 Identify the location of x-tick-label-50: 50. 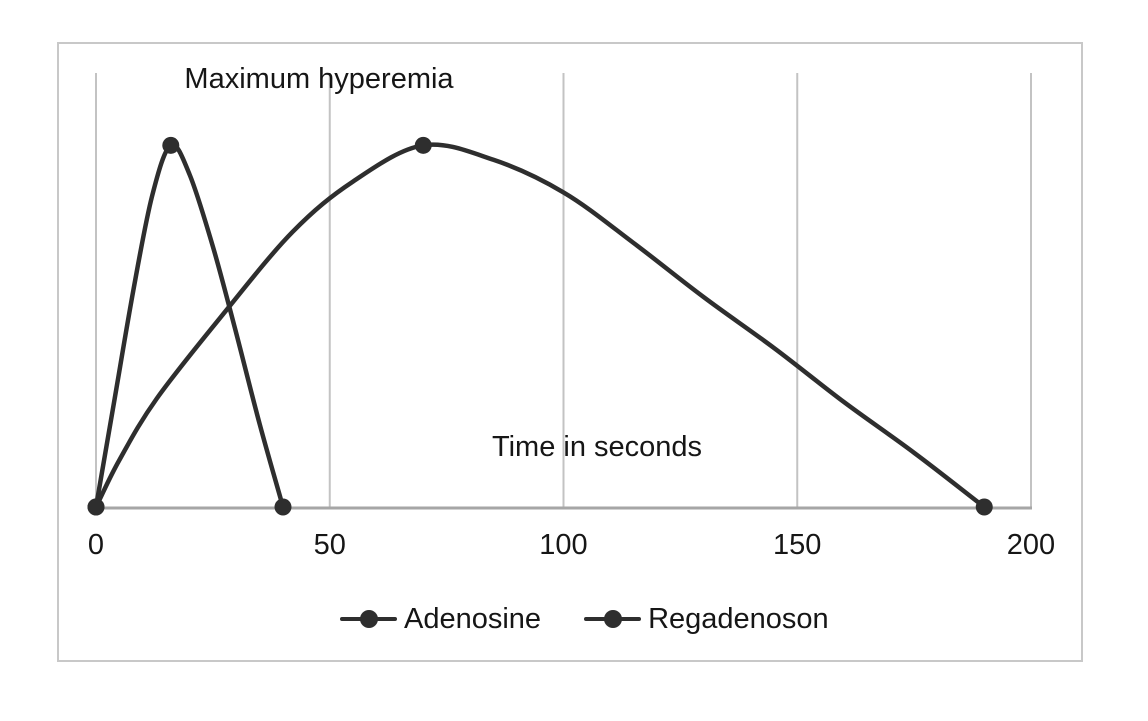
(329, 545).